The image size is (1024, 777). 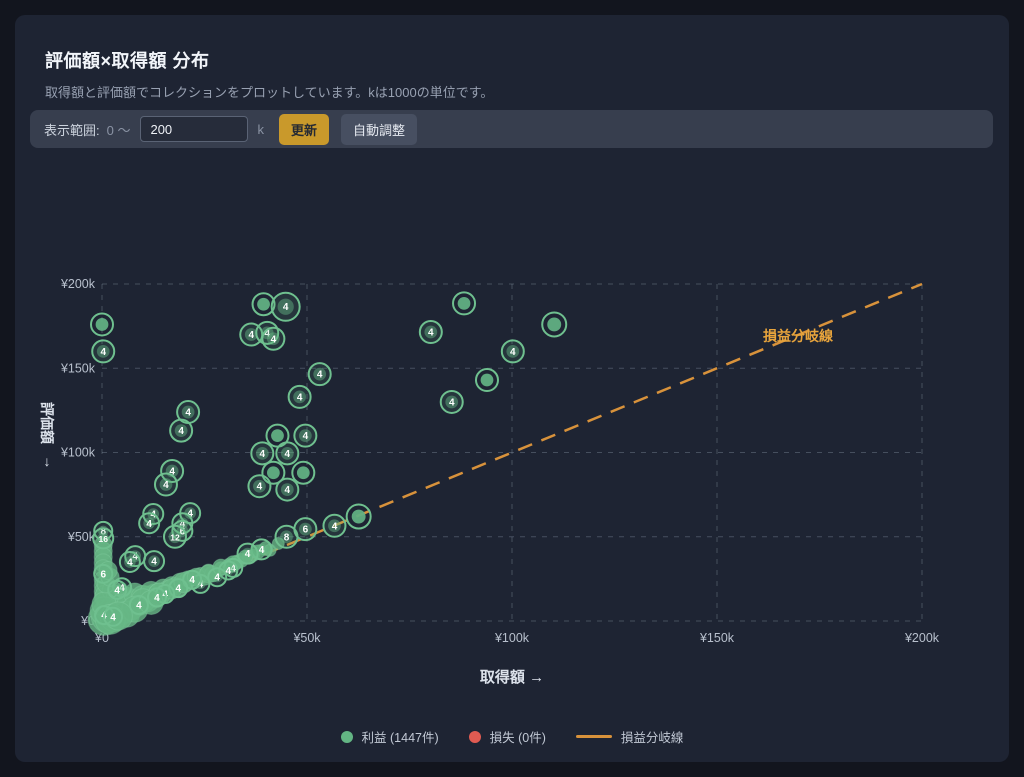 I want to click on range-unit: k, so click(x=260, y=129).